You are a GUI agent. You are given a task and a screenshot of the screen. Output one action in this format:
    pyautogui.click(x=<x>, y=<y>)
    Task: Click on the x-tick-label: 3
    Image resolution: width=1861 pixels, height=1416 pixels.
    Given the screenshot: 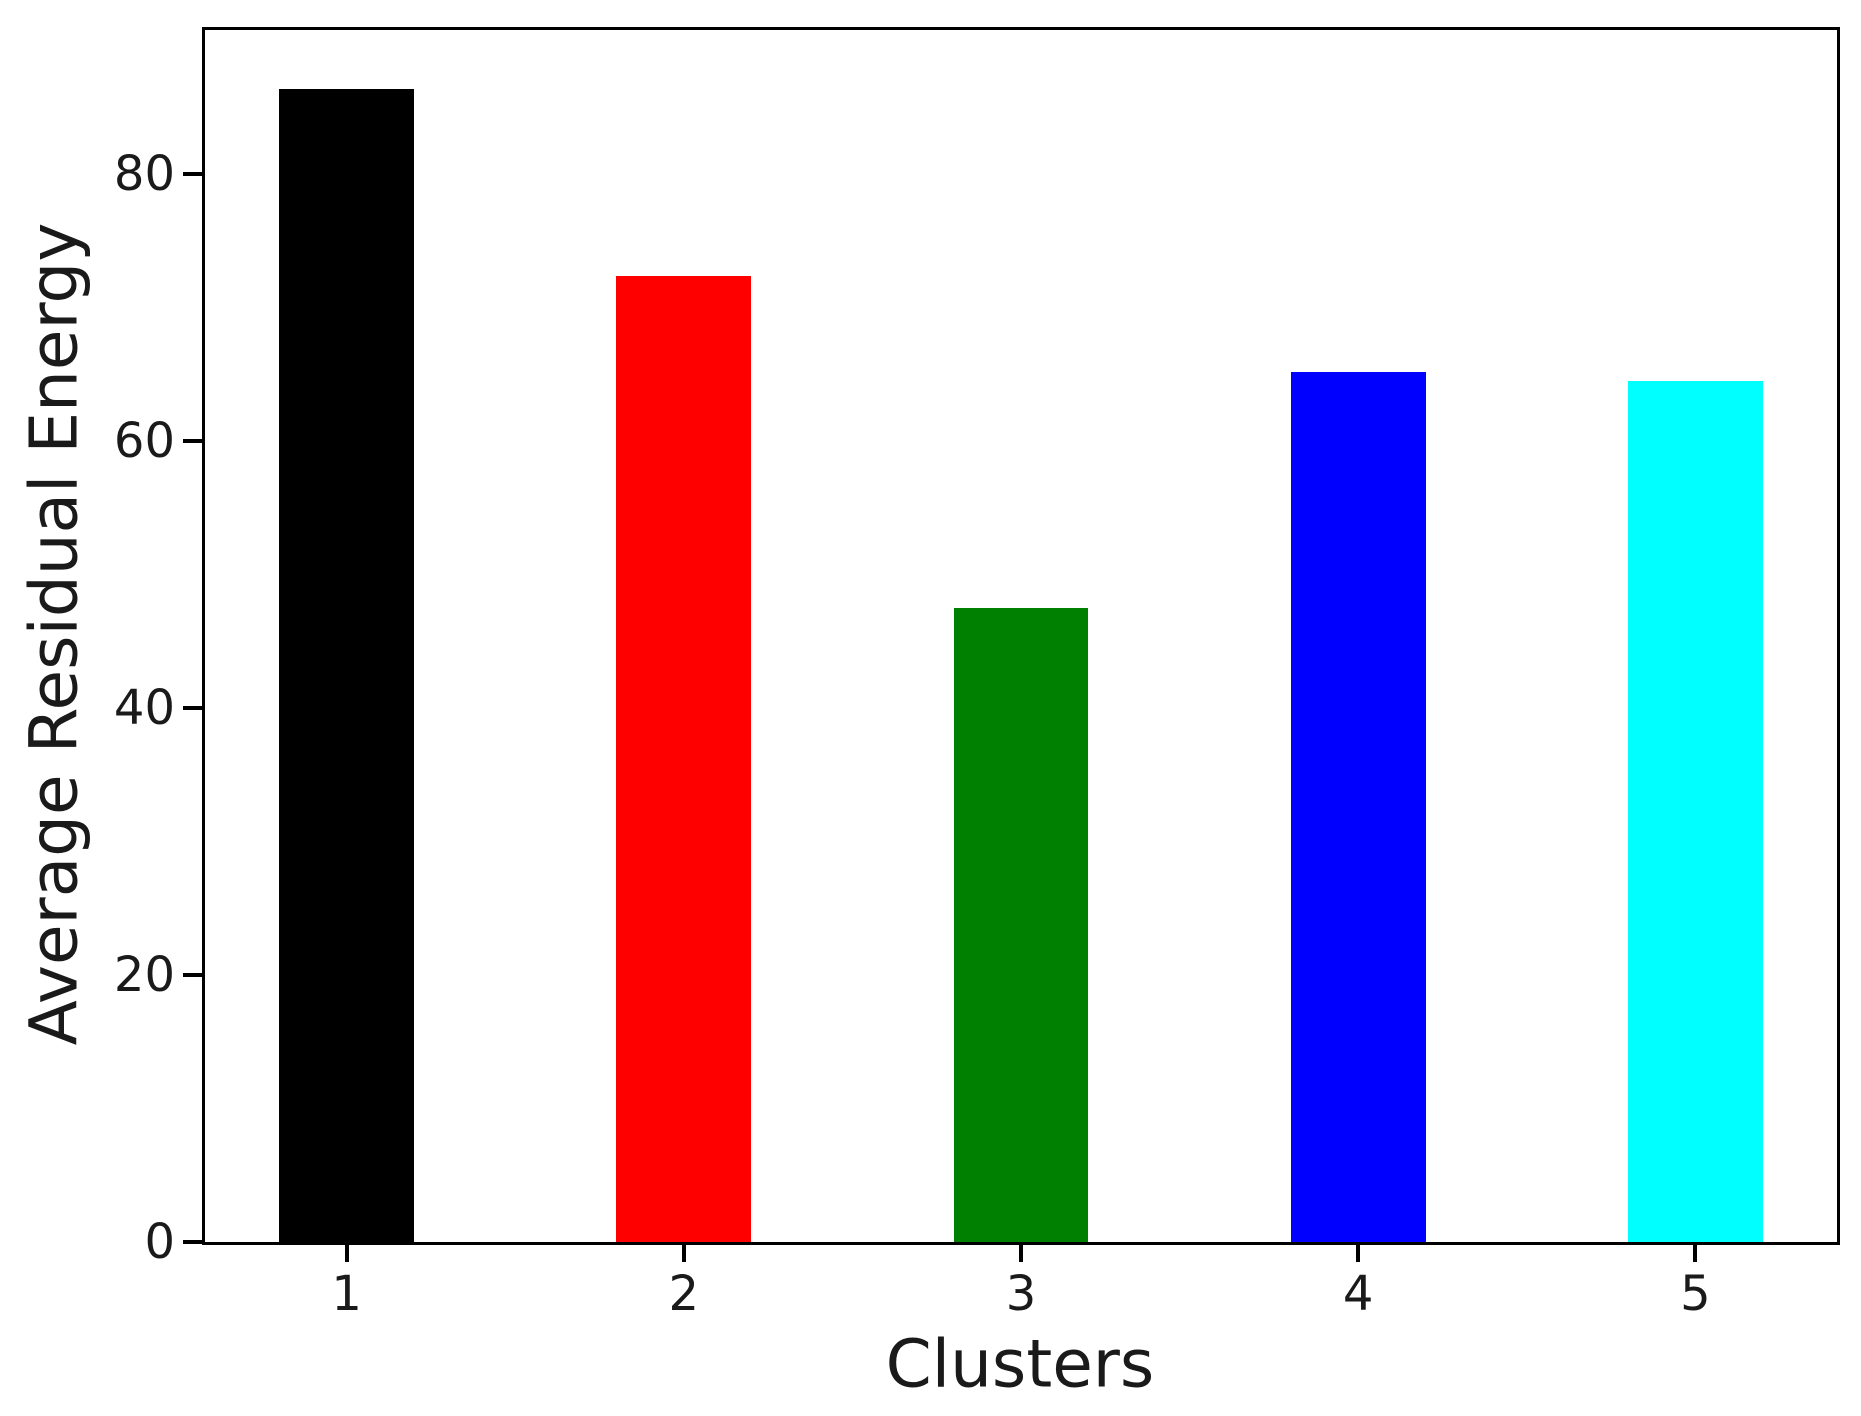 What is the action you would take?
    pyautogui.click(x=1021, y=1294)
    